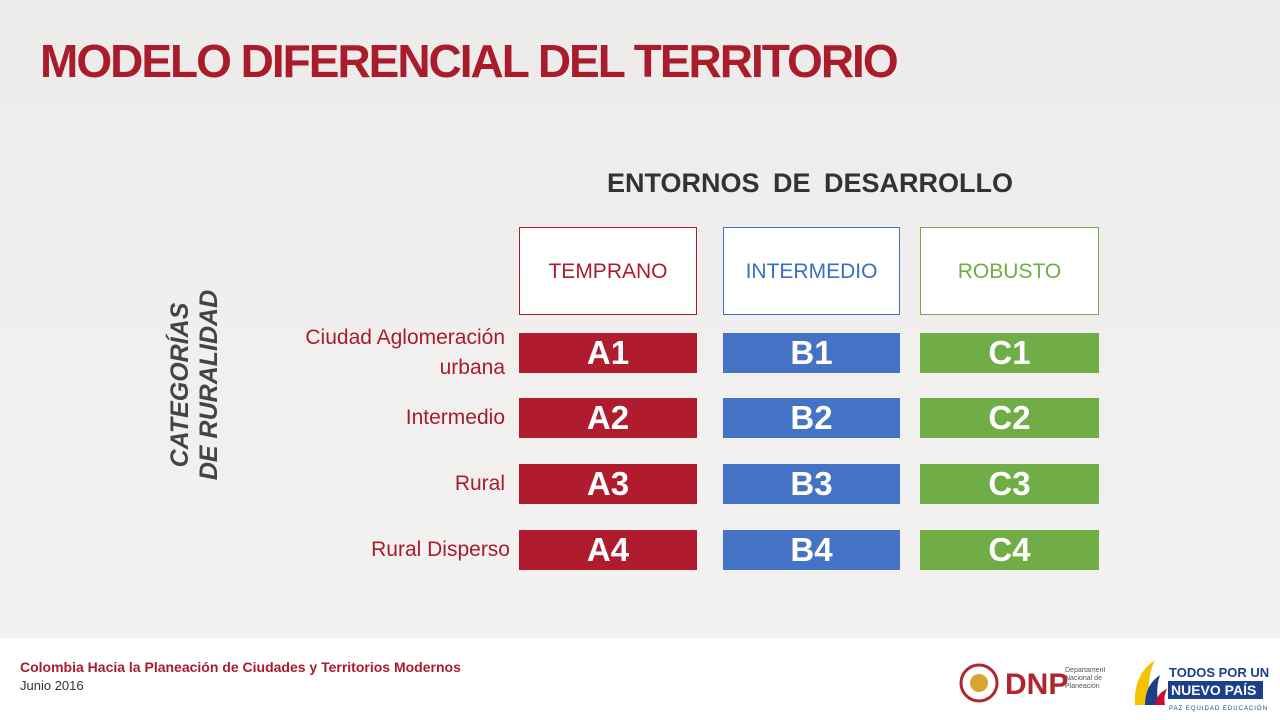 The height and width of the screenshot is (720, 1280). I want to click on dnp-name-box: Departamento Nacional de Planeación, so click(1085, 678).